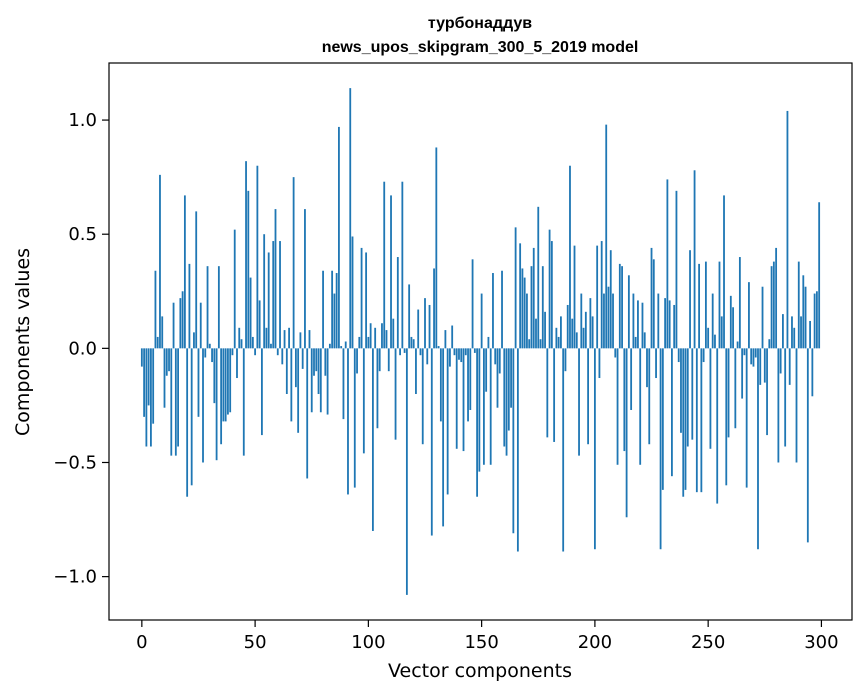  I want to click on x-tick-label: 100, so click(368, 642).